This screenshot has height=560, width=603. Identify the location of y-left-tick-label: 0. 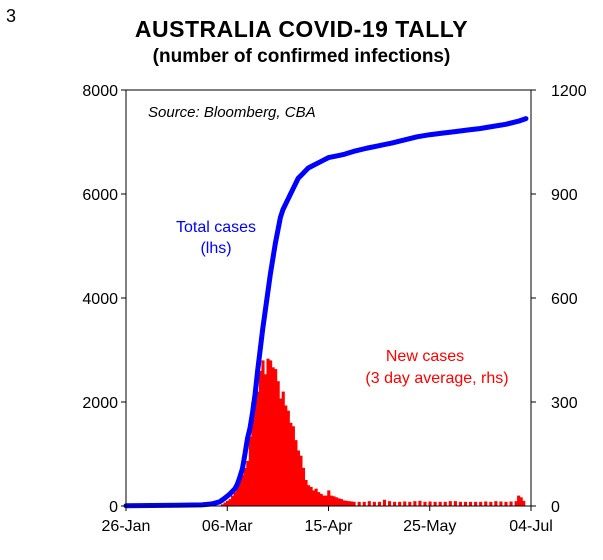
(113, 507).